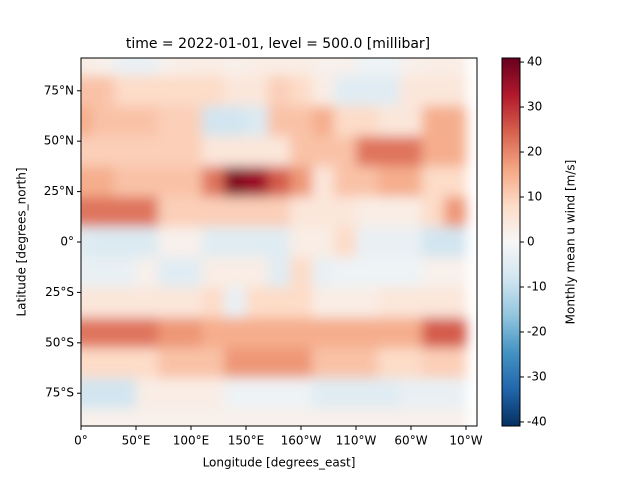 This screenshot has height=480, width=640. Describe the element at coordinates (537, 421) in the screenshot. I see `colorbar-tick-label: -40` at that location.